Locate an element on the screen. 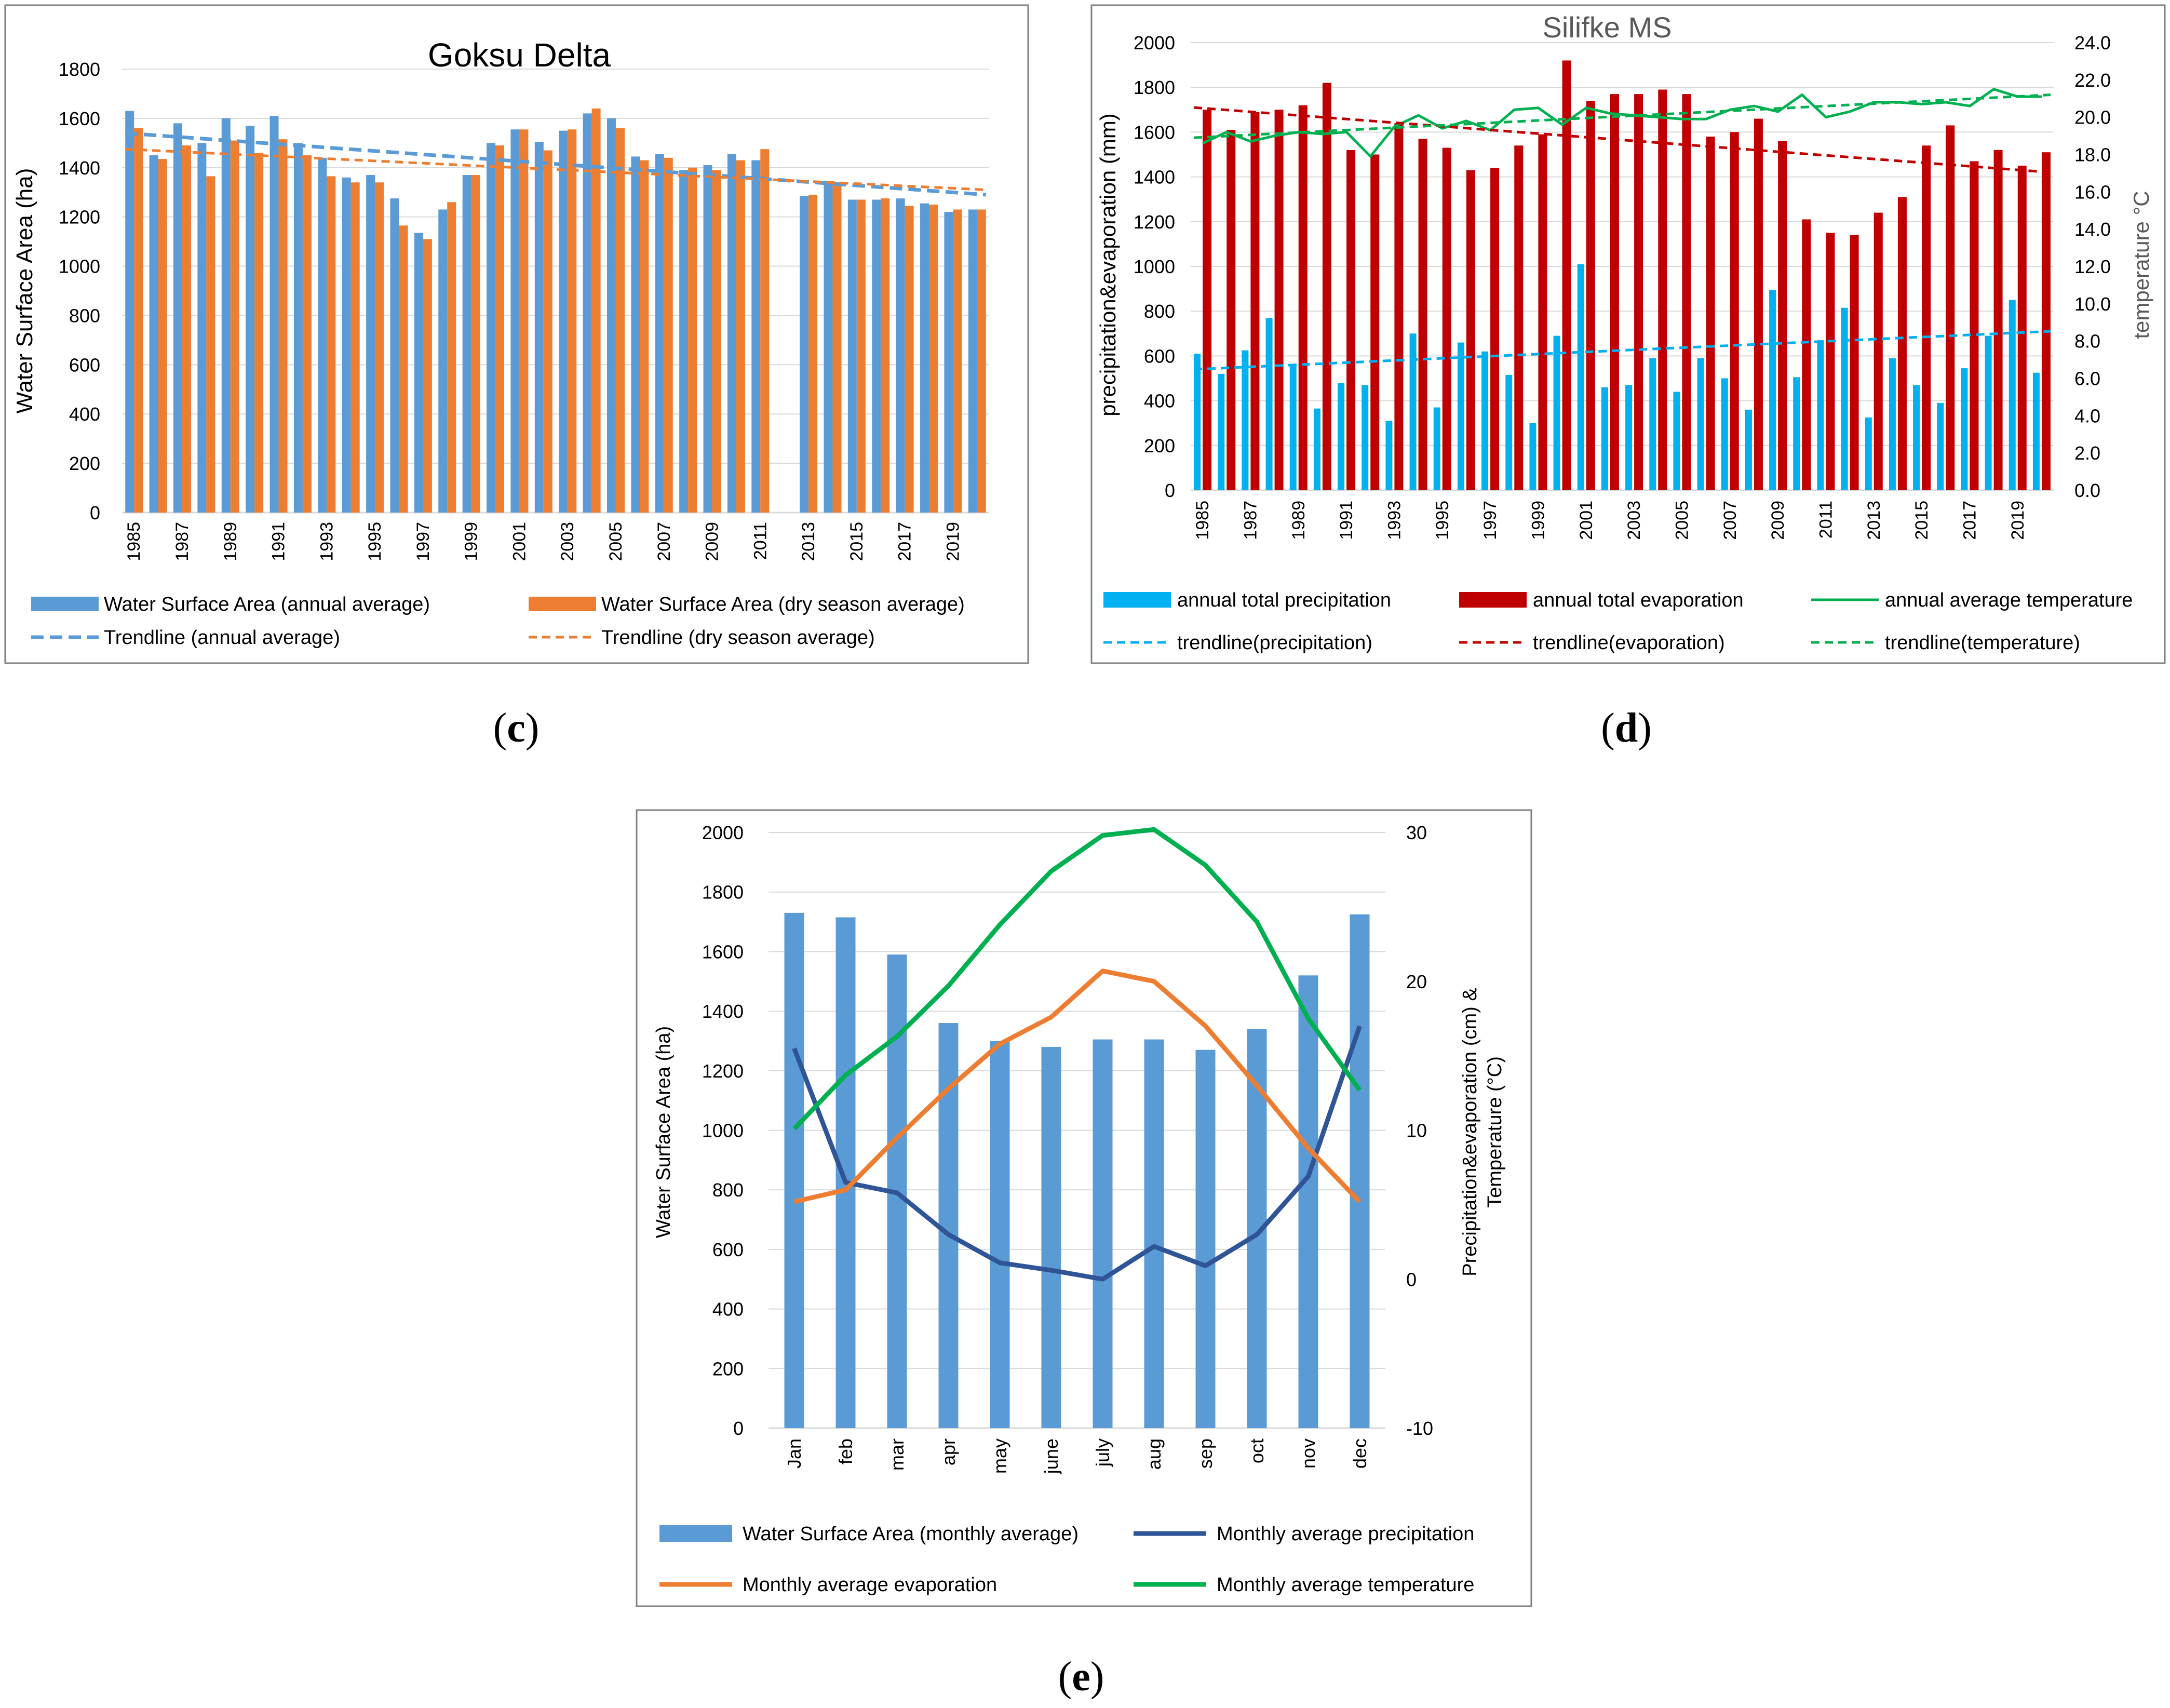  panel-label-e: (e) is located at coordinates (1081, 1677).